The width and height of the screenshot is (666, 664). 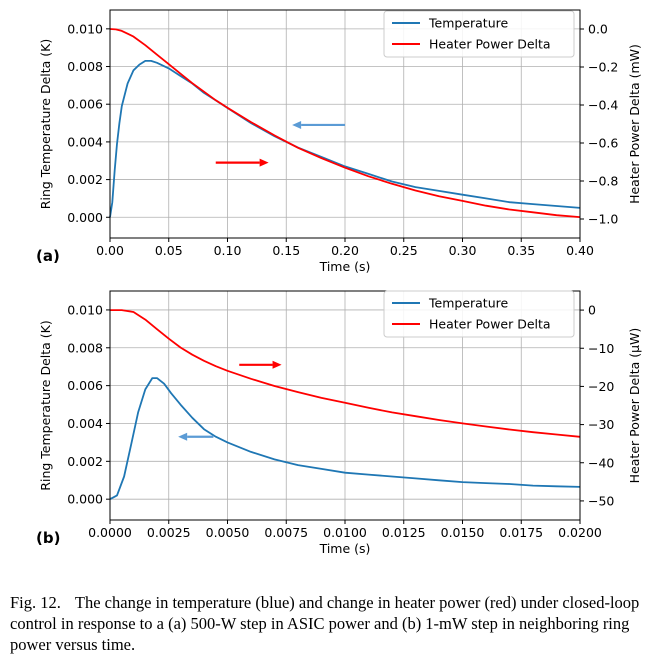 I want to click on y2-tick-label: −0.8, so click(x=603, y=181).